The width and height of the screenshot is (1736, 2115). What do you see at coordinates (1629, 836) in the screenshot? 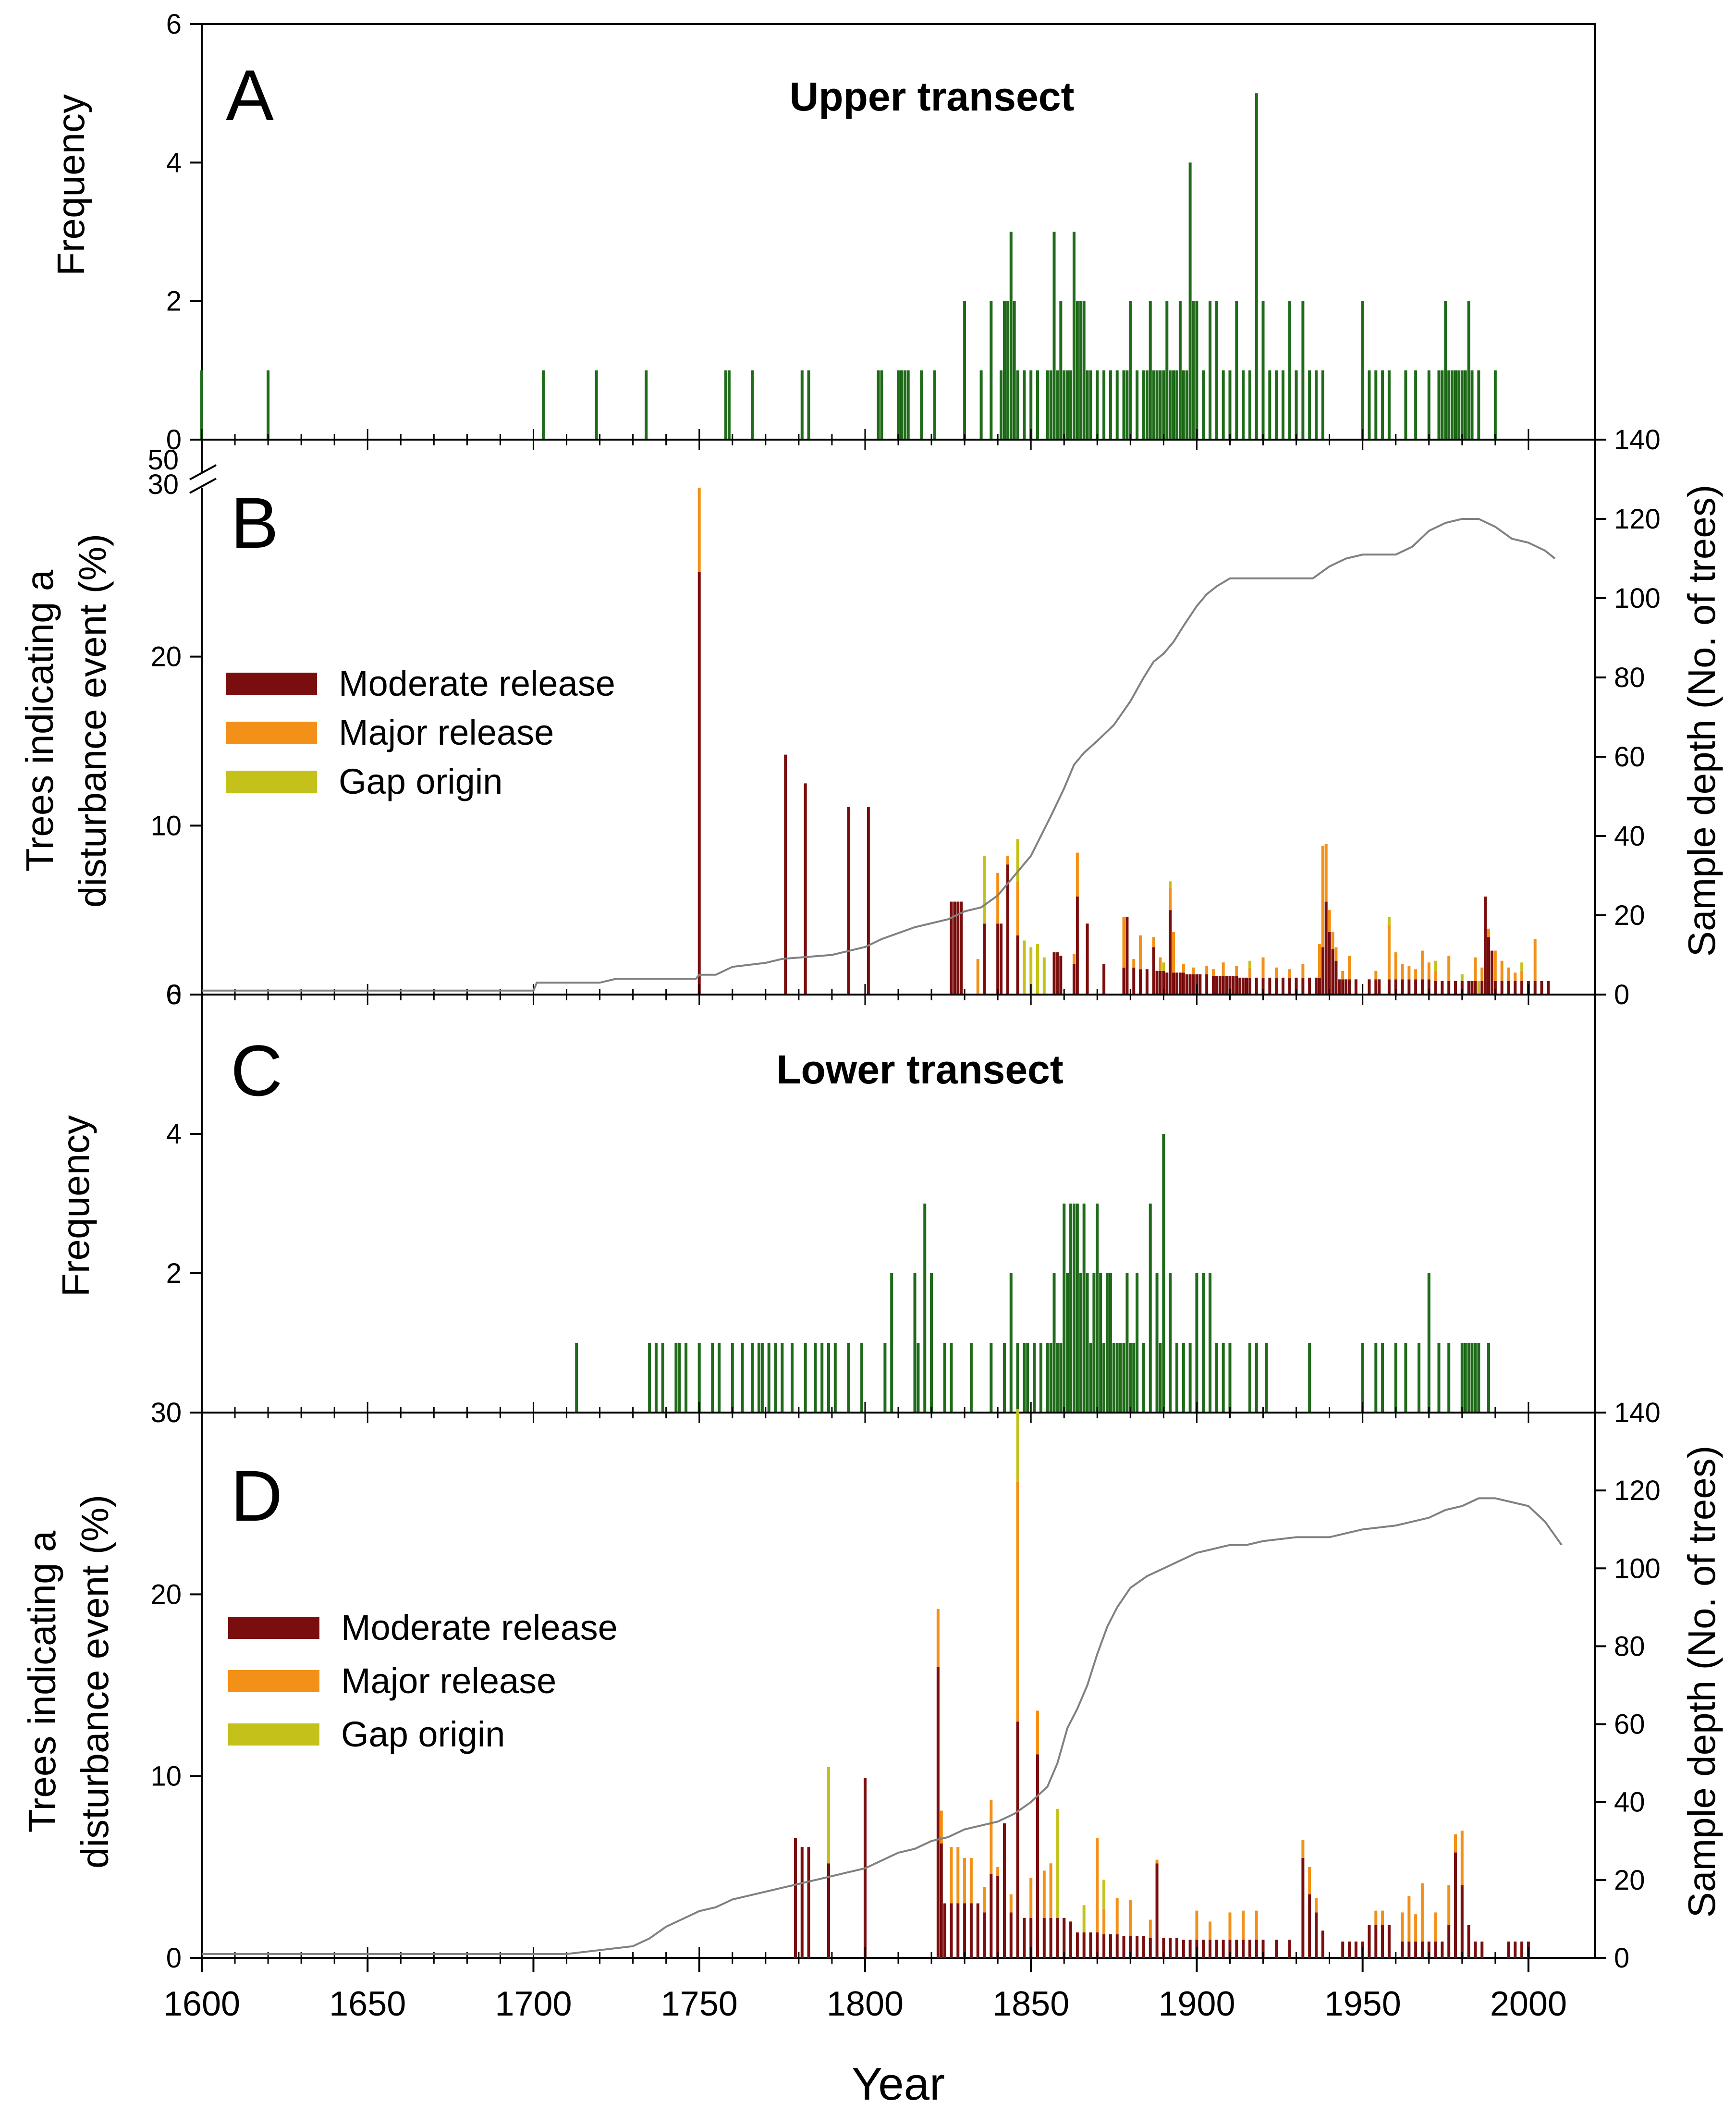
I see `y2-tick-label: 40` at bounding box center [1629, 836].